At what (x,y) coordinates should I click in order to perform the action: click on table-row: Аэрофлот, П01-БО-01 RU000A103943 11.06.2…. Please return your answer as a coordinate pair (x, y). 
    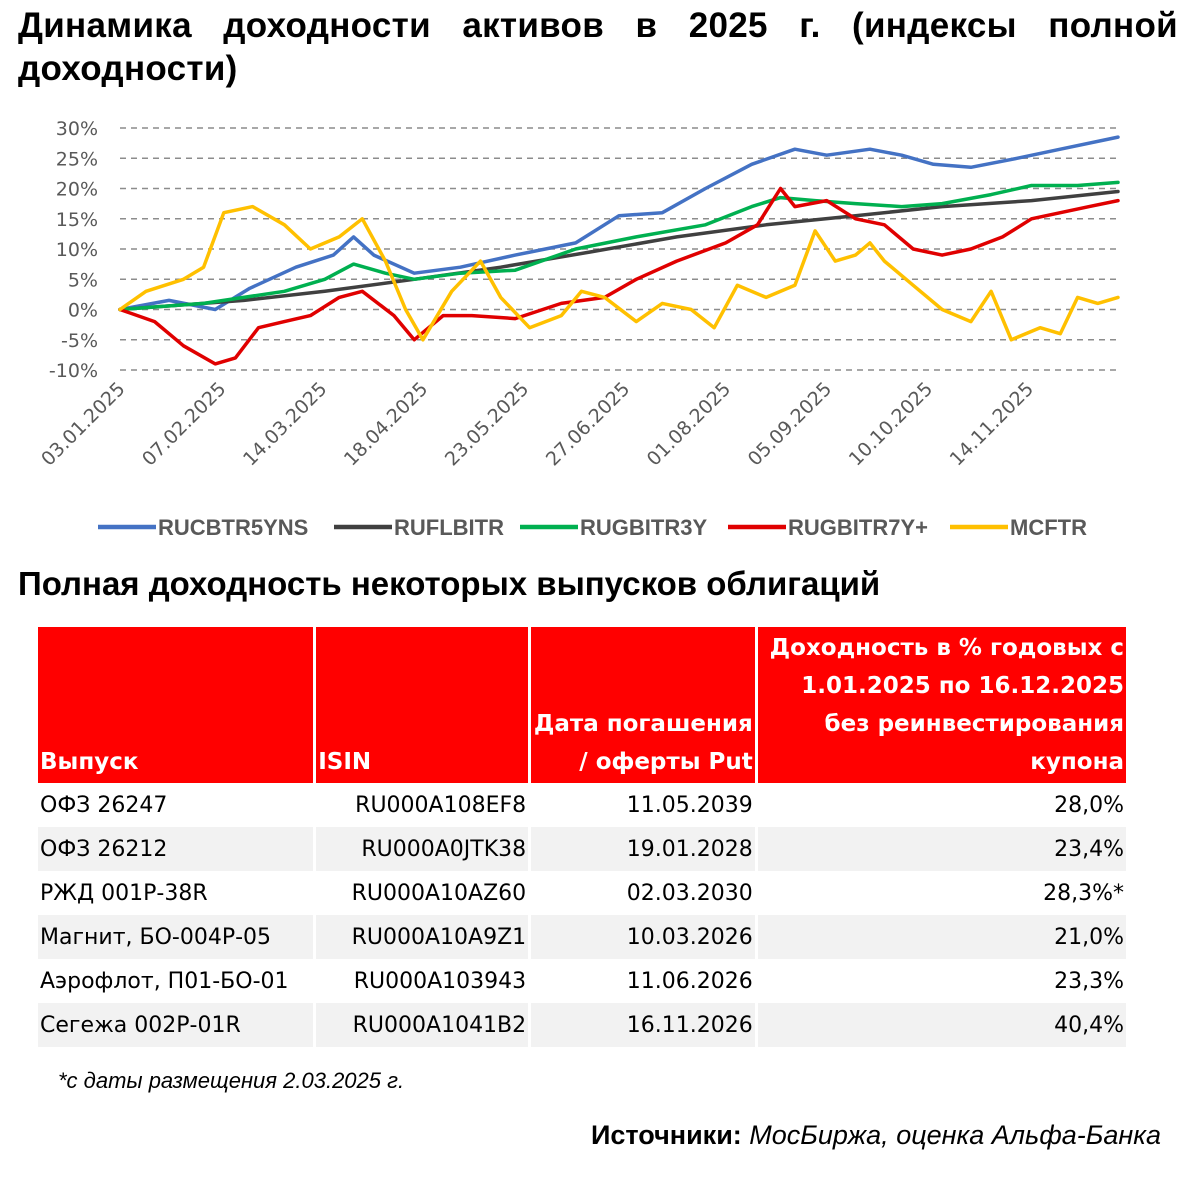
    Looking at the image, I should click on (582, 981).